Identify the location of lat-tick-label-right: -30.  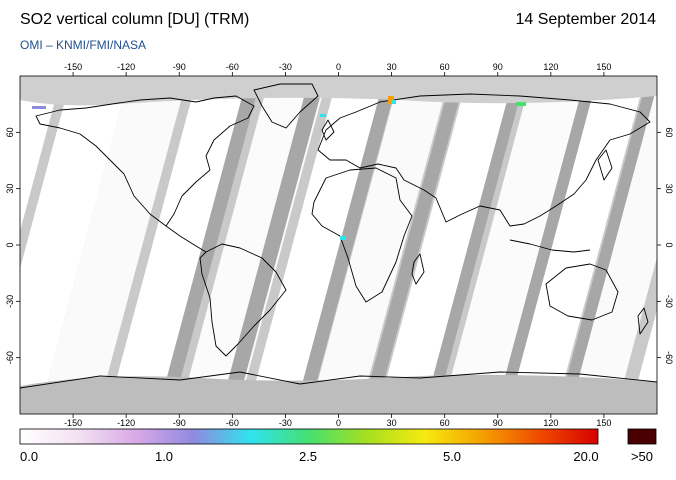
(669, 301).